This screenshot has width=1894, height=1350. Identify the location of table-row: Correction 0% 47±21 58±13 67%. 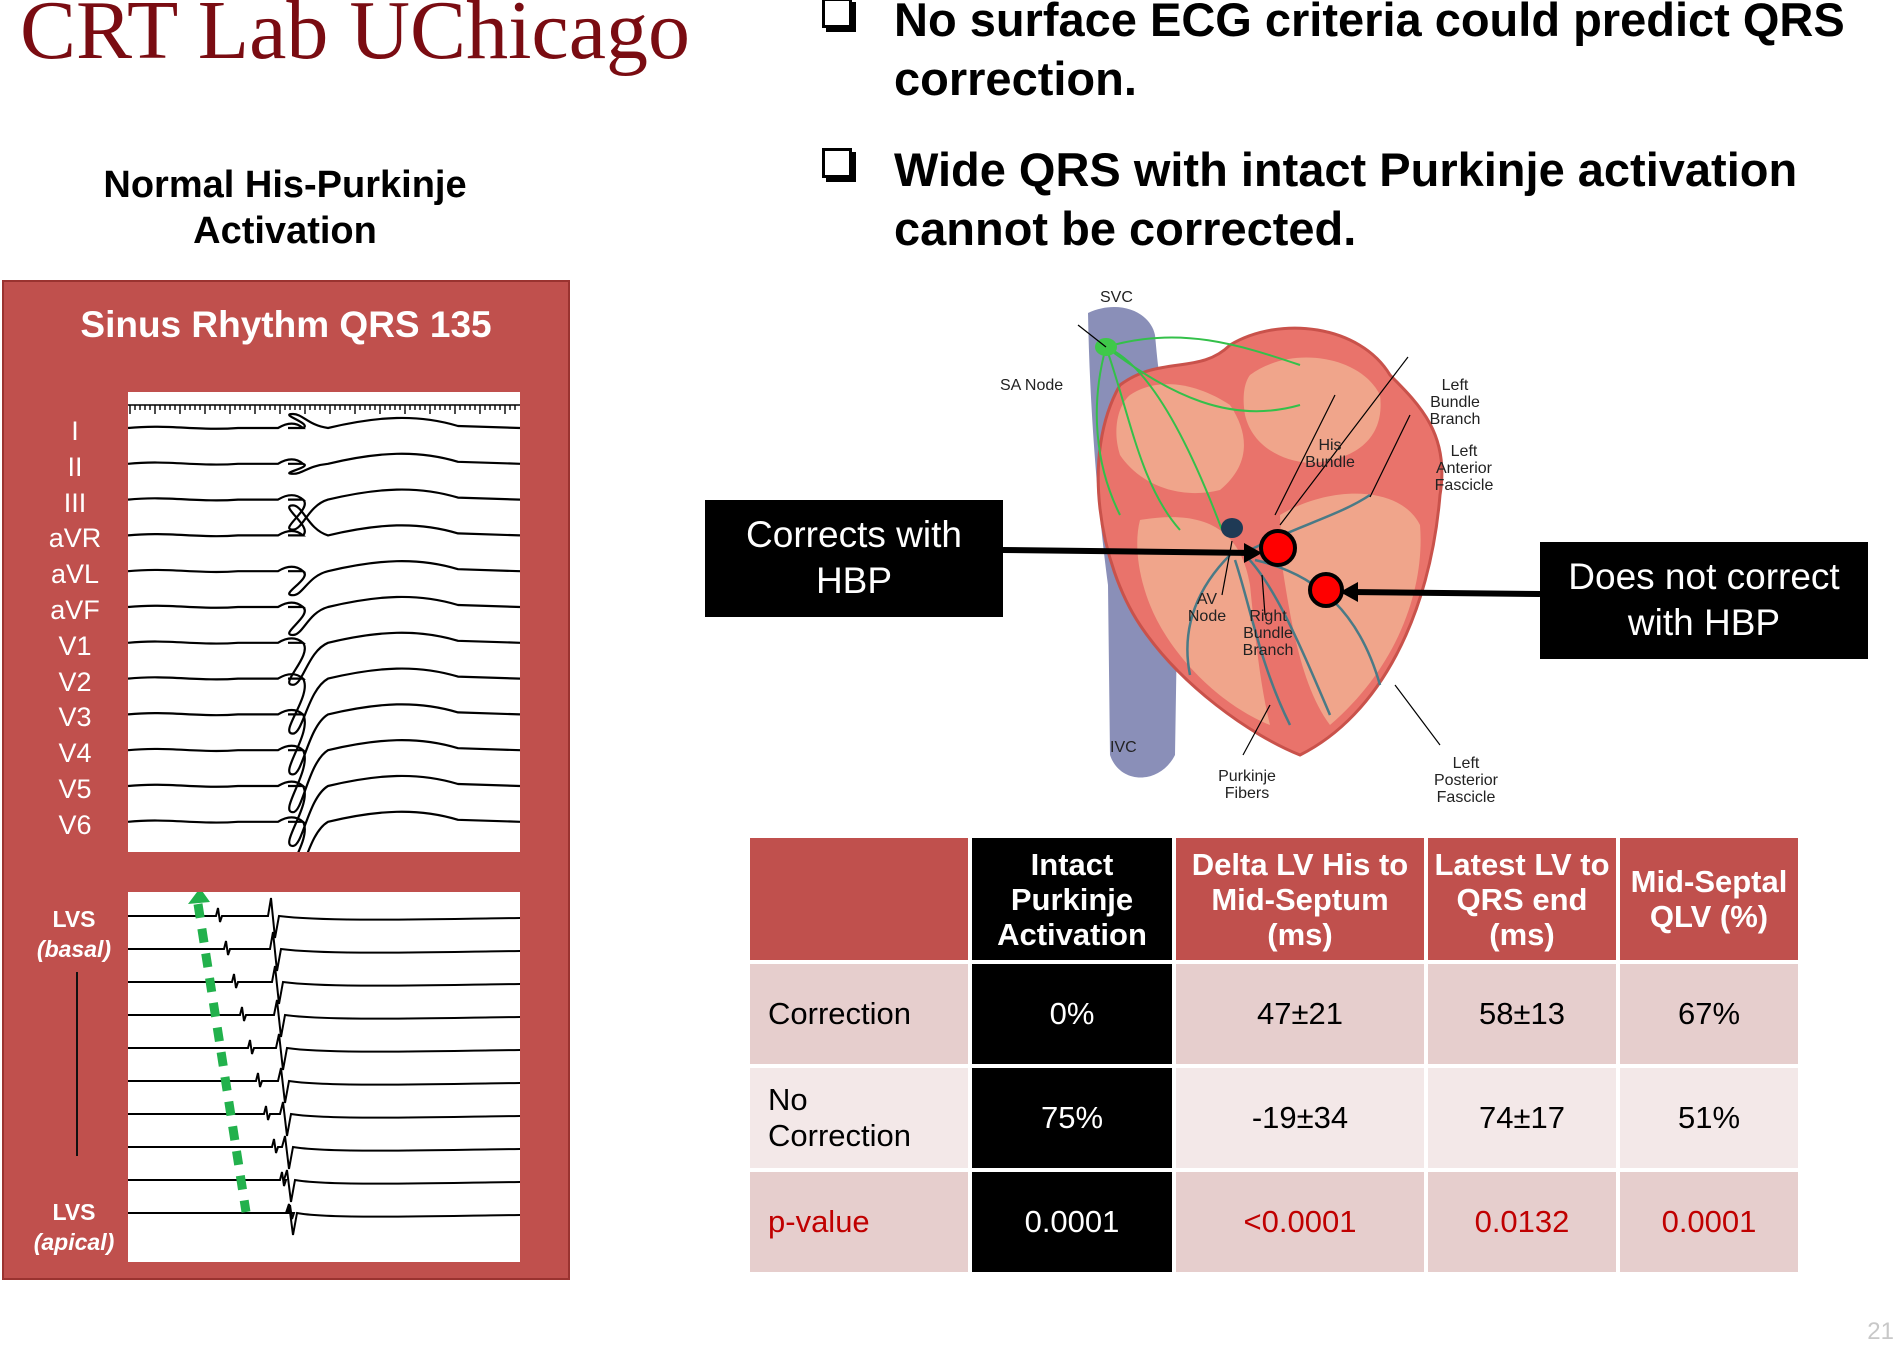
(1274, 1014).